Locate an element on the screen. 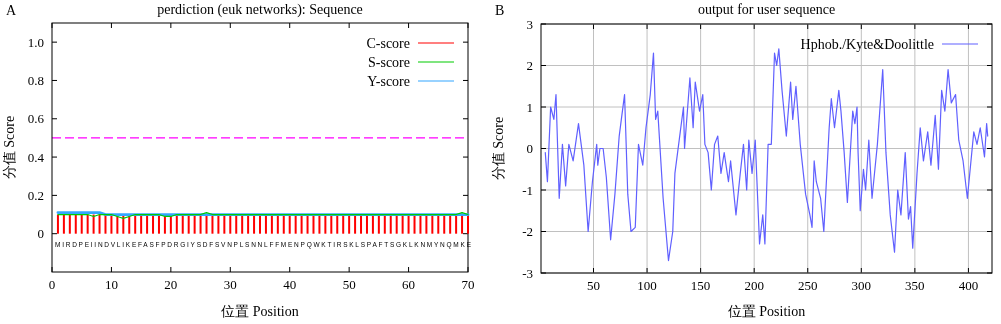 This screenshot has height=324, width=1001. y-tick-label: 3 is located at coordinates (529, 24).